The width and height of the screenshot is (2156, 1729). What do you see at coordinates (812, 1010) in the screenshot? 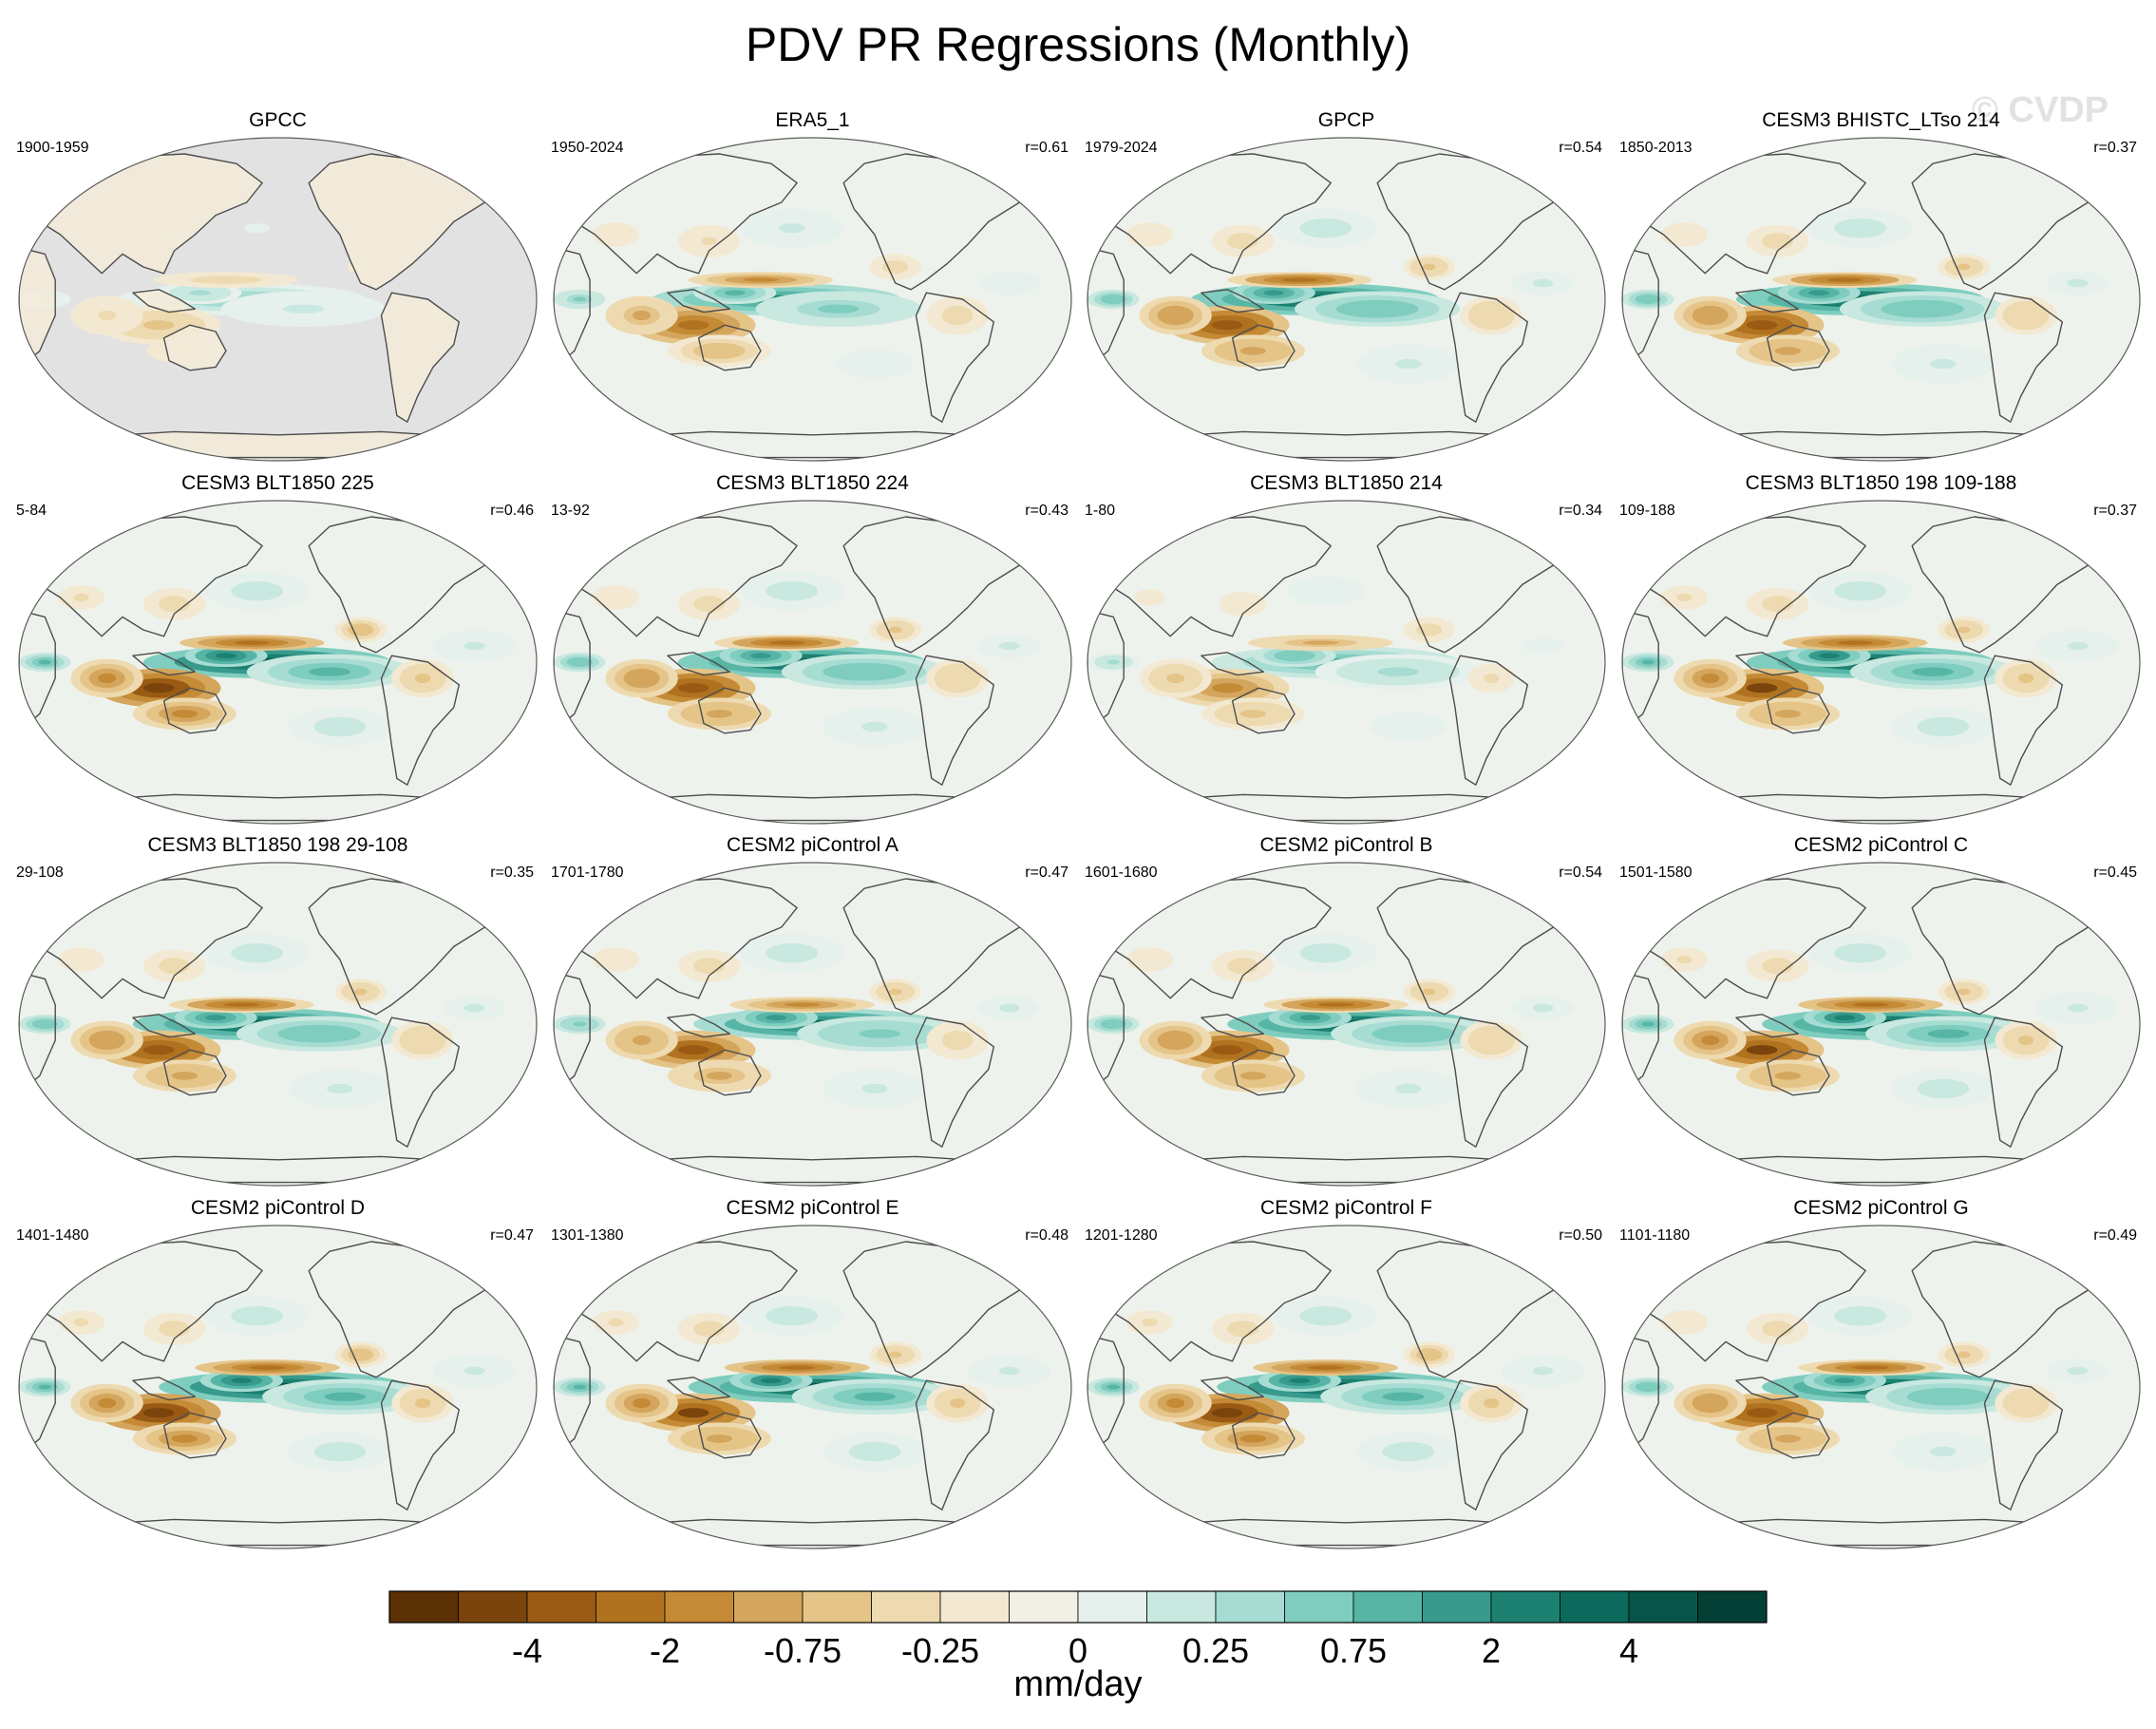
I see `map-panel-10: CESM2 piControl A 1701-1780 r=0.47` at bounding box center [812, 1010].